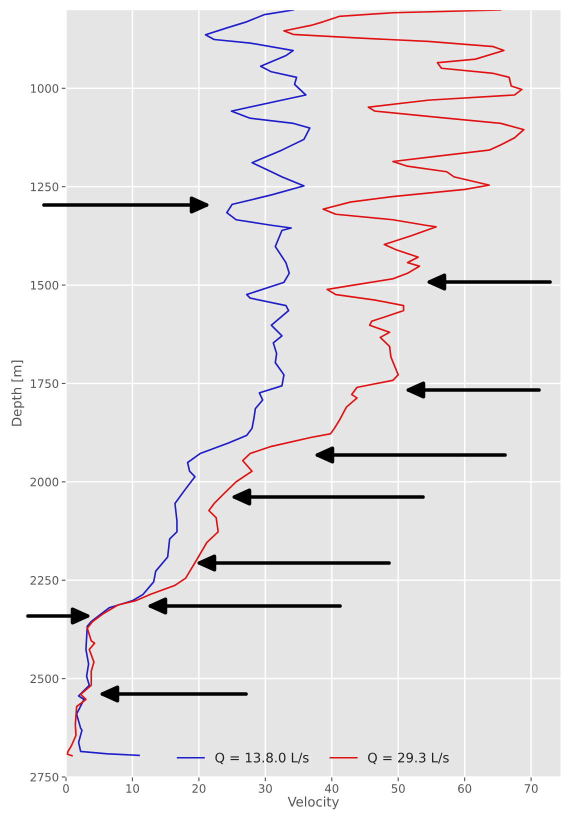  Describe the element at coordinates (44, 482) in the screenshot. I see `y-tick-label: 2000` at that location.